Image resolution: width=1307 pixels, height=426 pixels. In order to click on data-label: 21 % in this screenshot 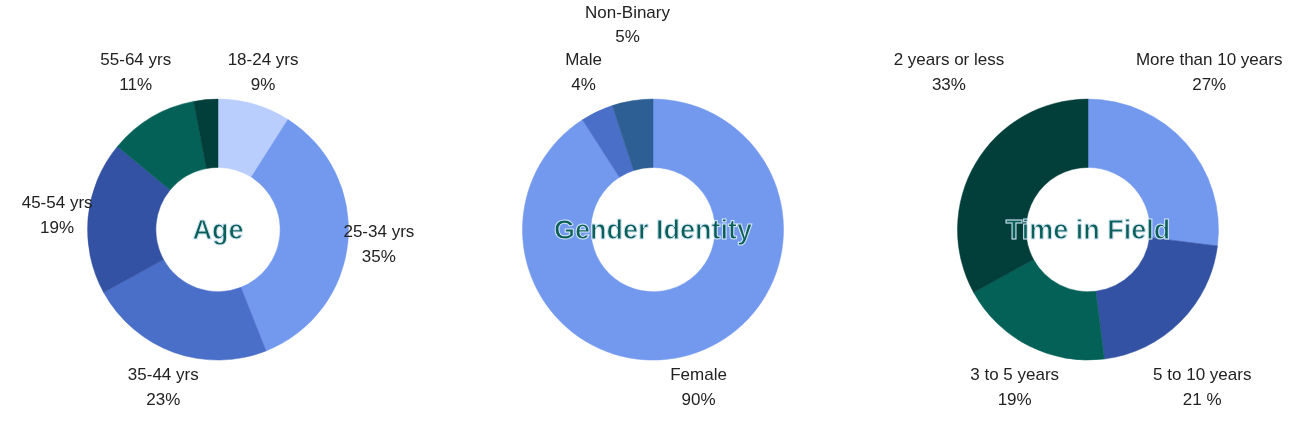, I will do `click(1202, 399)`.